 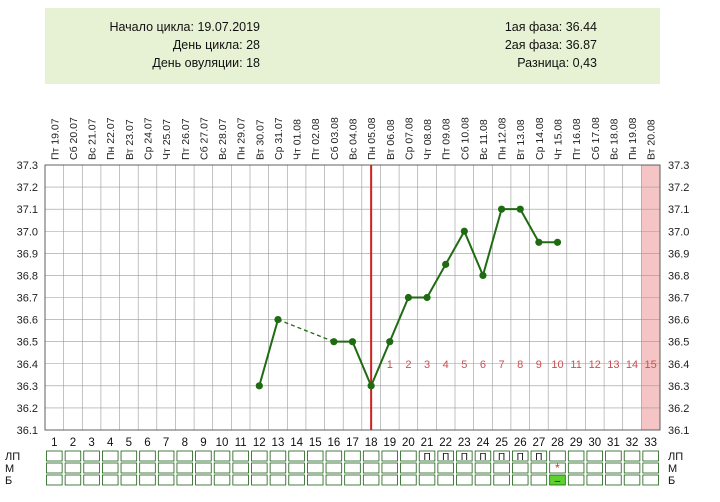 What do you see at coordinates (678, 188) in the screenshot?
I see `y-tick-right: 37.2` at bounding box center [678, 188].